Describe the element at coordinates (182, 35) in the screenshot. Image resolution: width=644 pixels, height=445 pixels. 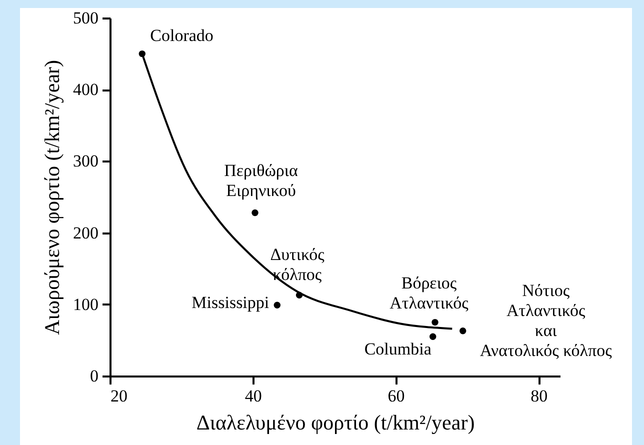
I see `annotation: Colorado` at that location.